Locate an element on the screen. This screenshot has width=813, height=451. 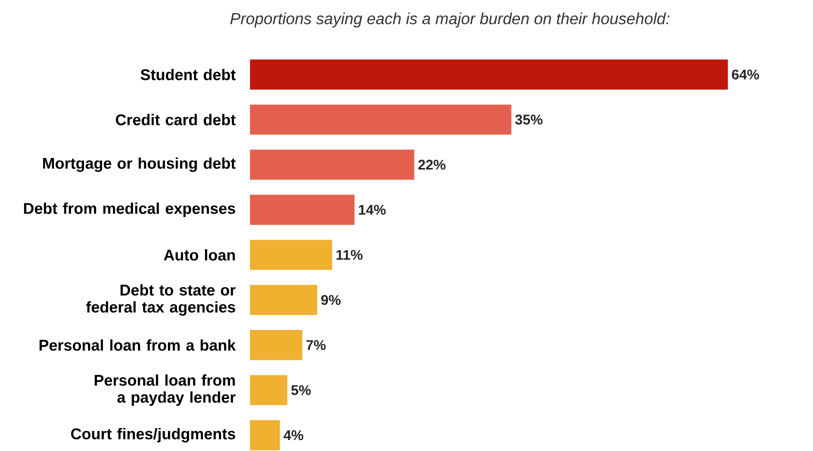
data-label: 11% is located at coordinates (349, 255).